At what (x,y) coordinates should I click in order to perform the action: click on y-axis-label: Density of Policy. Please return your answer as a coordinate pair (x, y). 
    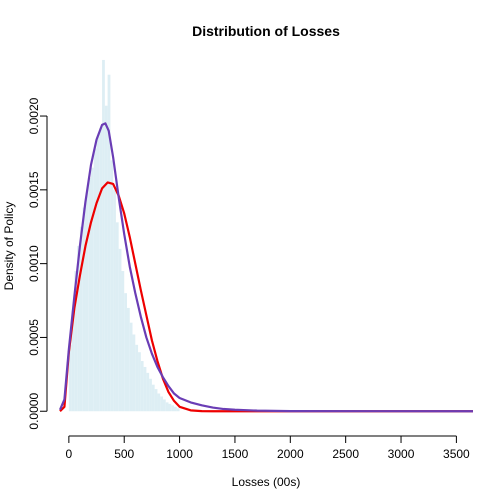
    Looking at the image, I should click on (9, 246).